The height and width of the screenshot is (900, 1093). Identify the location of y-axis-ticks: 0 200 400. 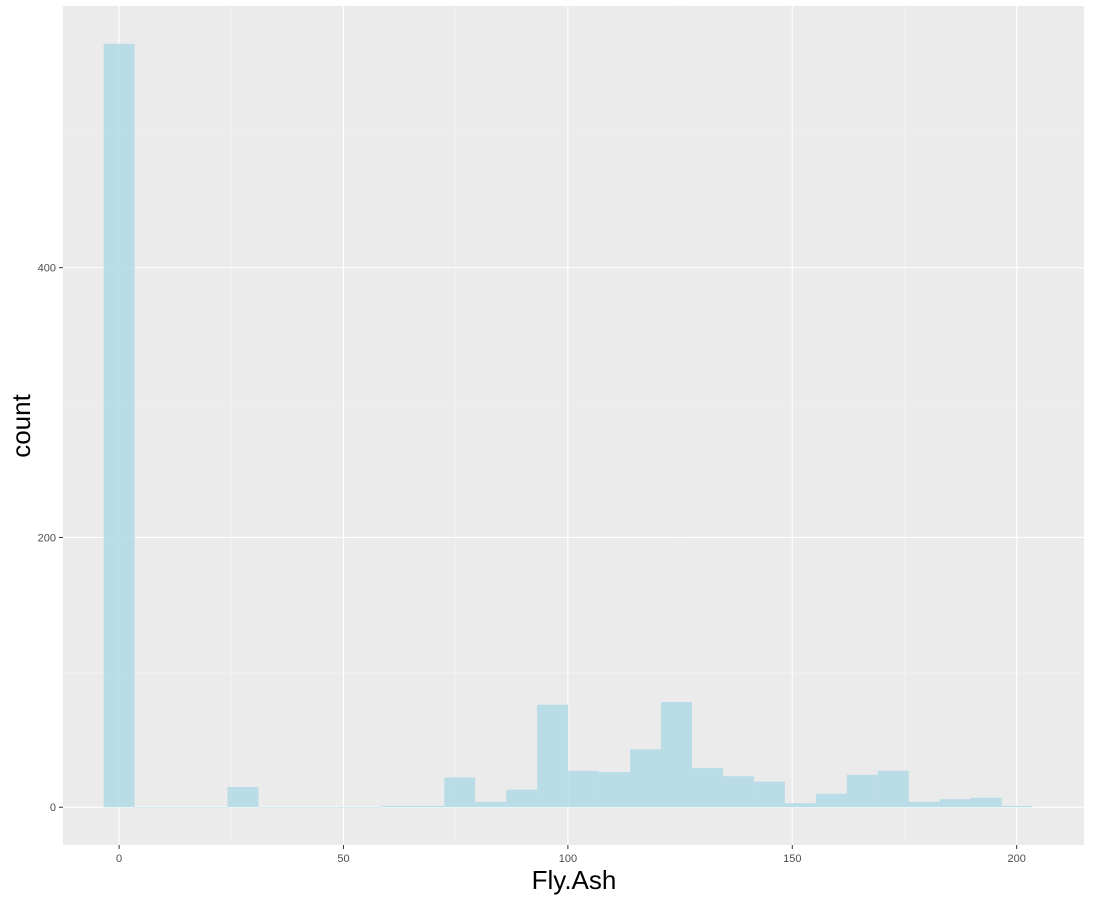
(50, 538).